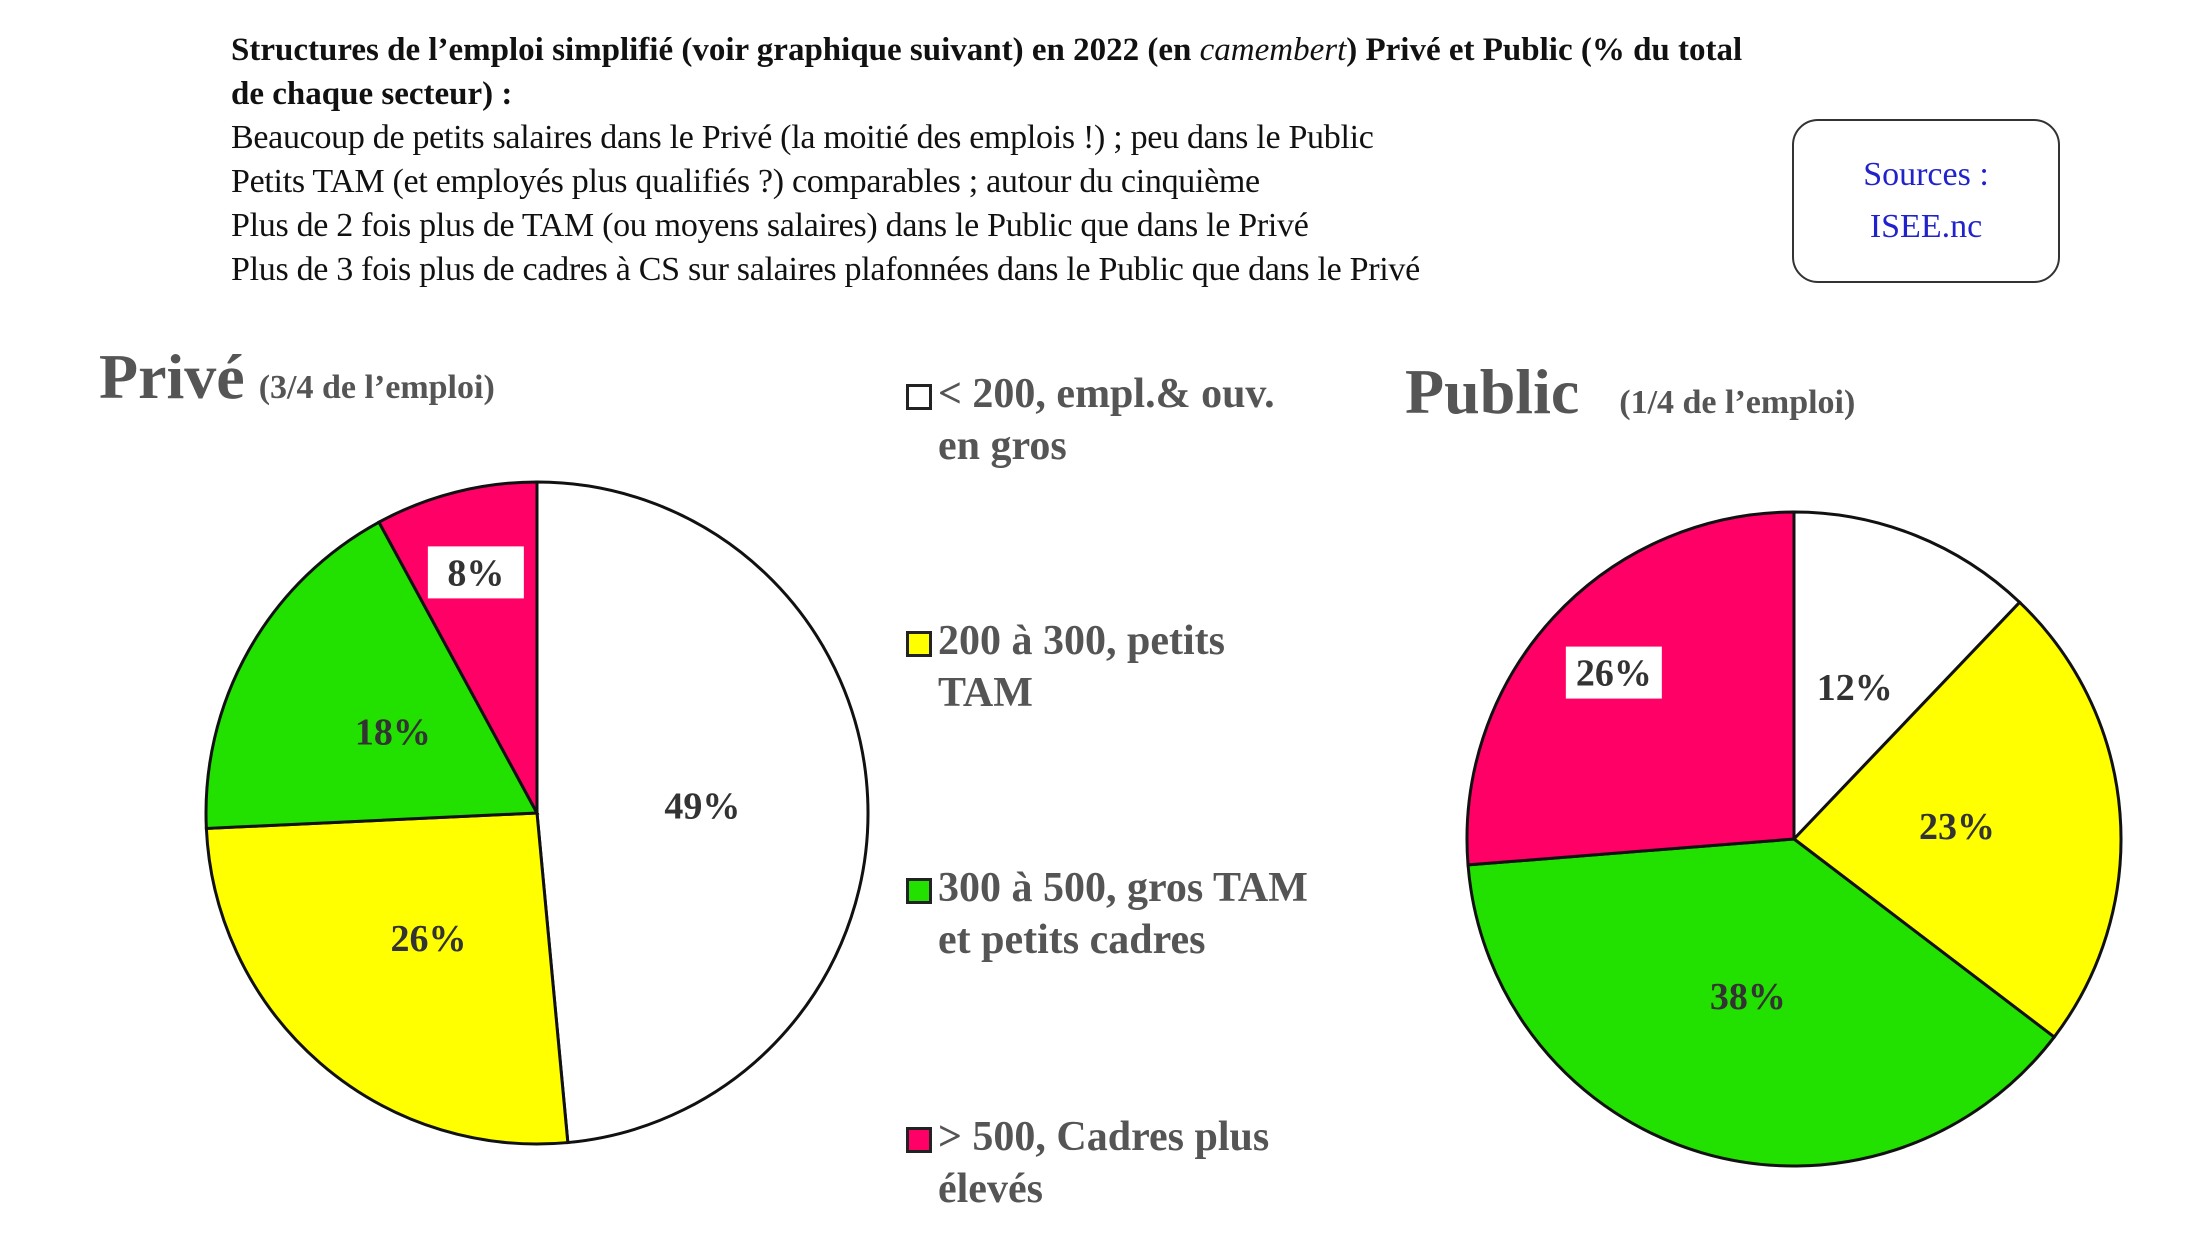 This screenshot has width=2200, height=1236. I want to click on legend-text: > 500, Cadres plus, so click(1104, 1137).